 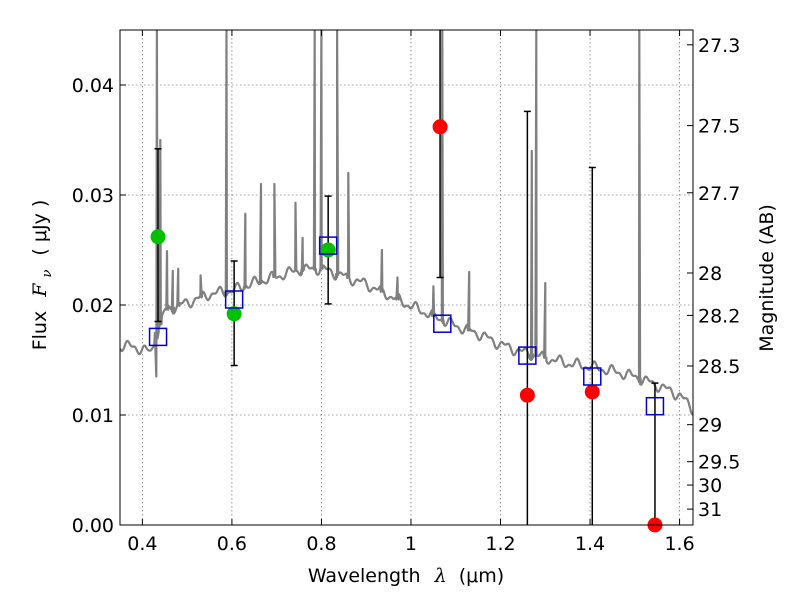 I want to click on right-tick-label: 27.3, so click(x=719, y=46).